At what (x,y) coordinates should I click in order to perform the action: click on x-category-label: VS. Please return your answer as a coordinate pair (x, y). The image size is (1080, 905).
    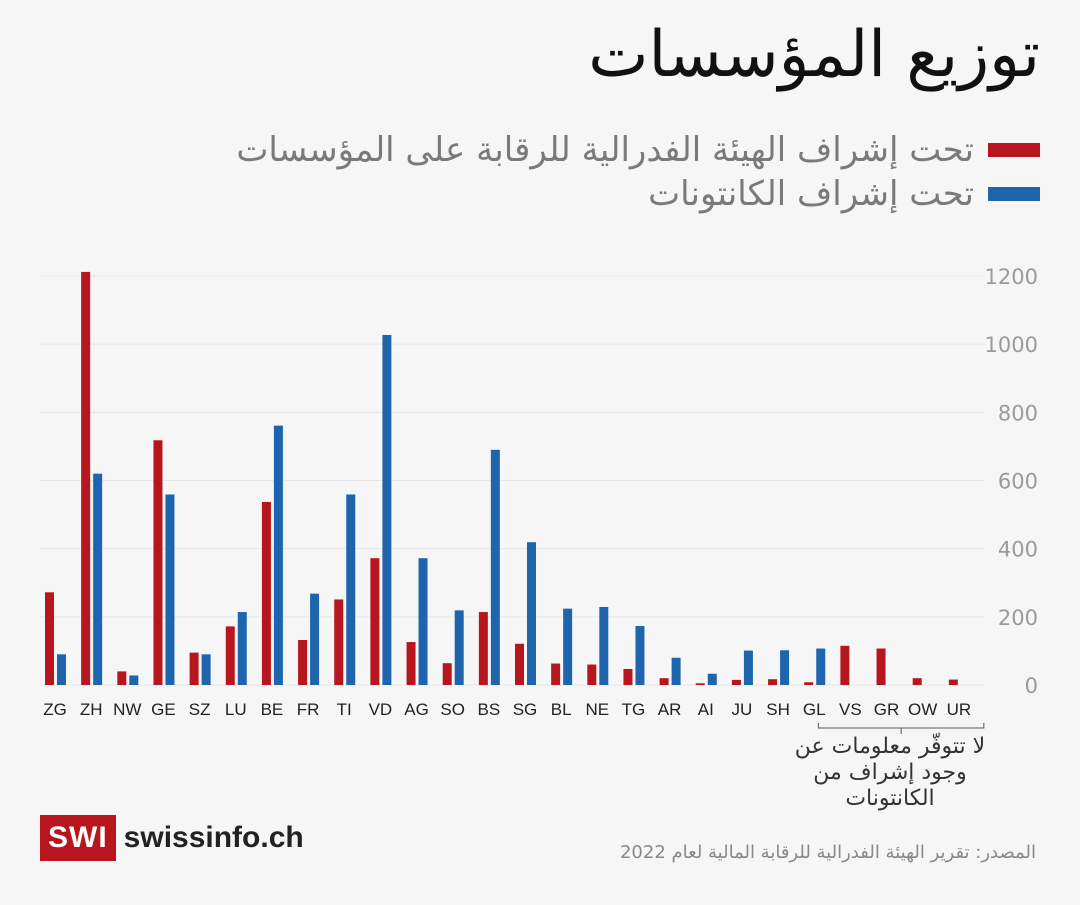
    Looking at the image, I should click on (850, 709).